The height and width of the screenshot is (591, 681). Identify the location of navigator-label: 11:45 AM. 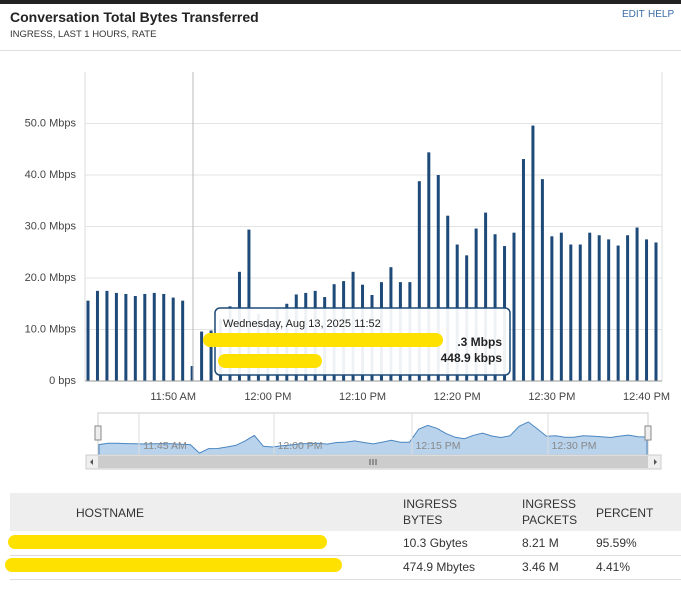
(165, 446).